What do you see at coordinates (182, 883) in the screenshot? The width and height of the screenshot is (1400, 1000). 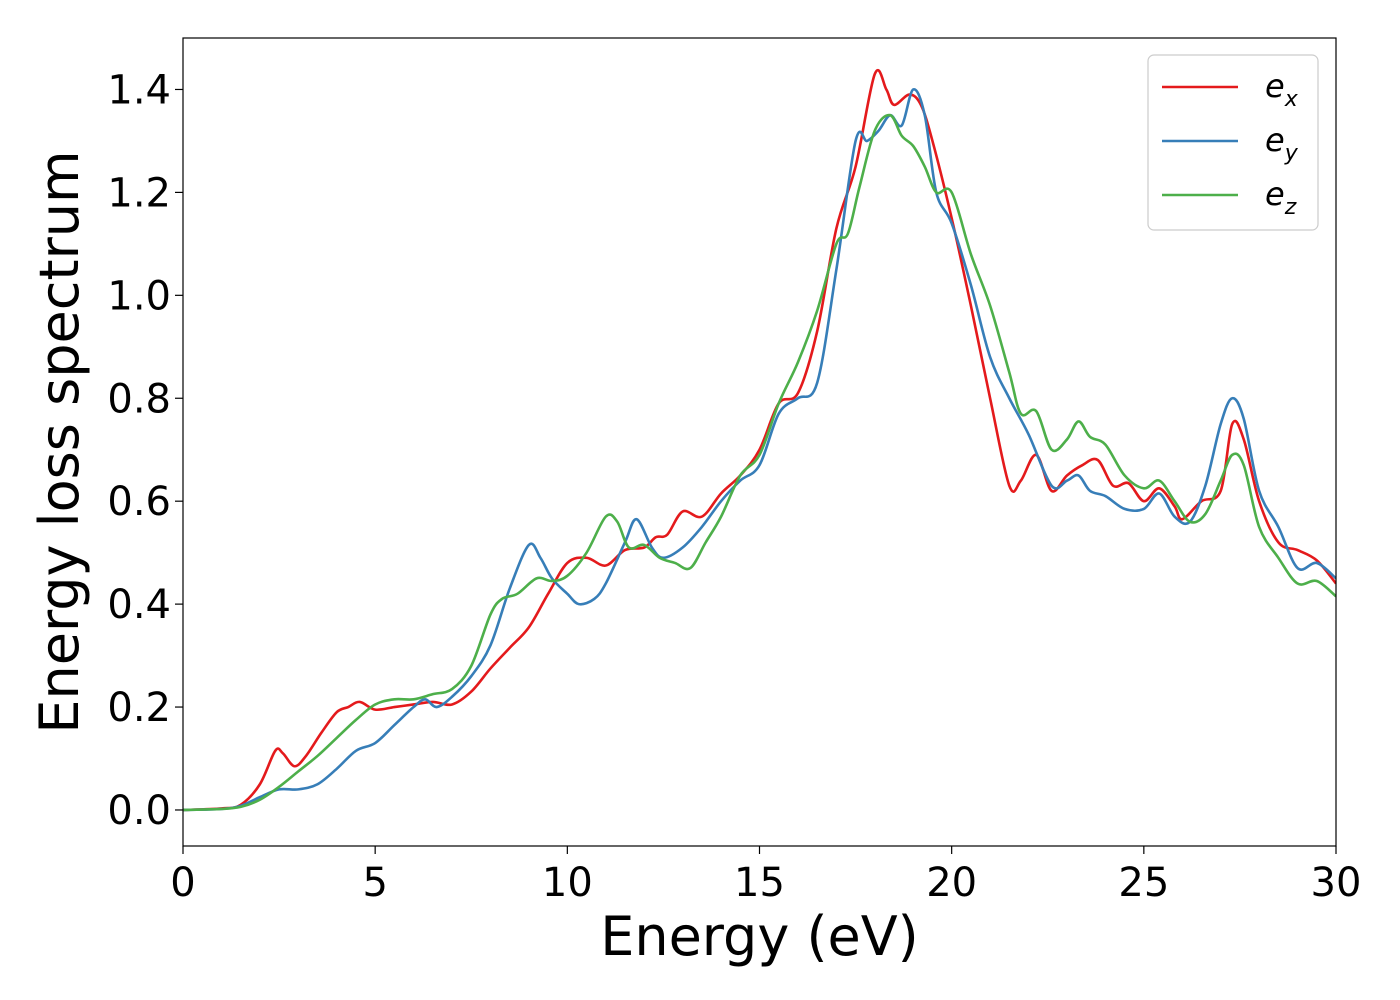 I see `x-tick-label: 0` at bounding box center [182, 883].